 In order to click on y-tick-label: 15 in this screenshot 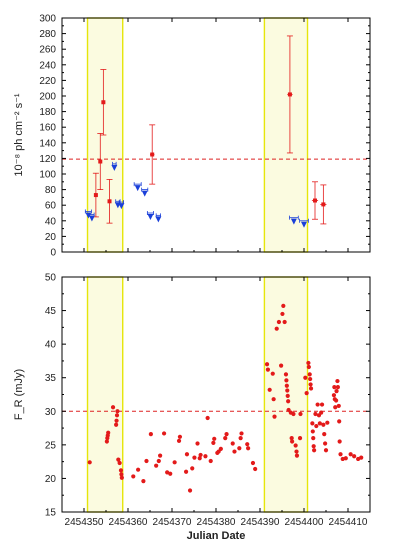, I will do `click(51, 513)`.